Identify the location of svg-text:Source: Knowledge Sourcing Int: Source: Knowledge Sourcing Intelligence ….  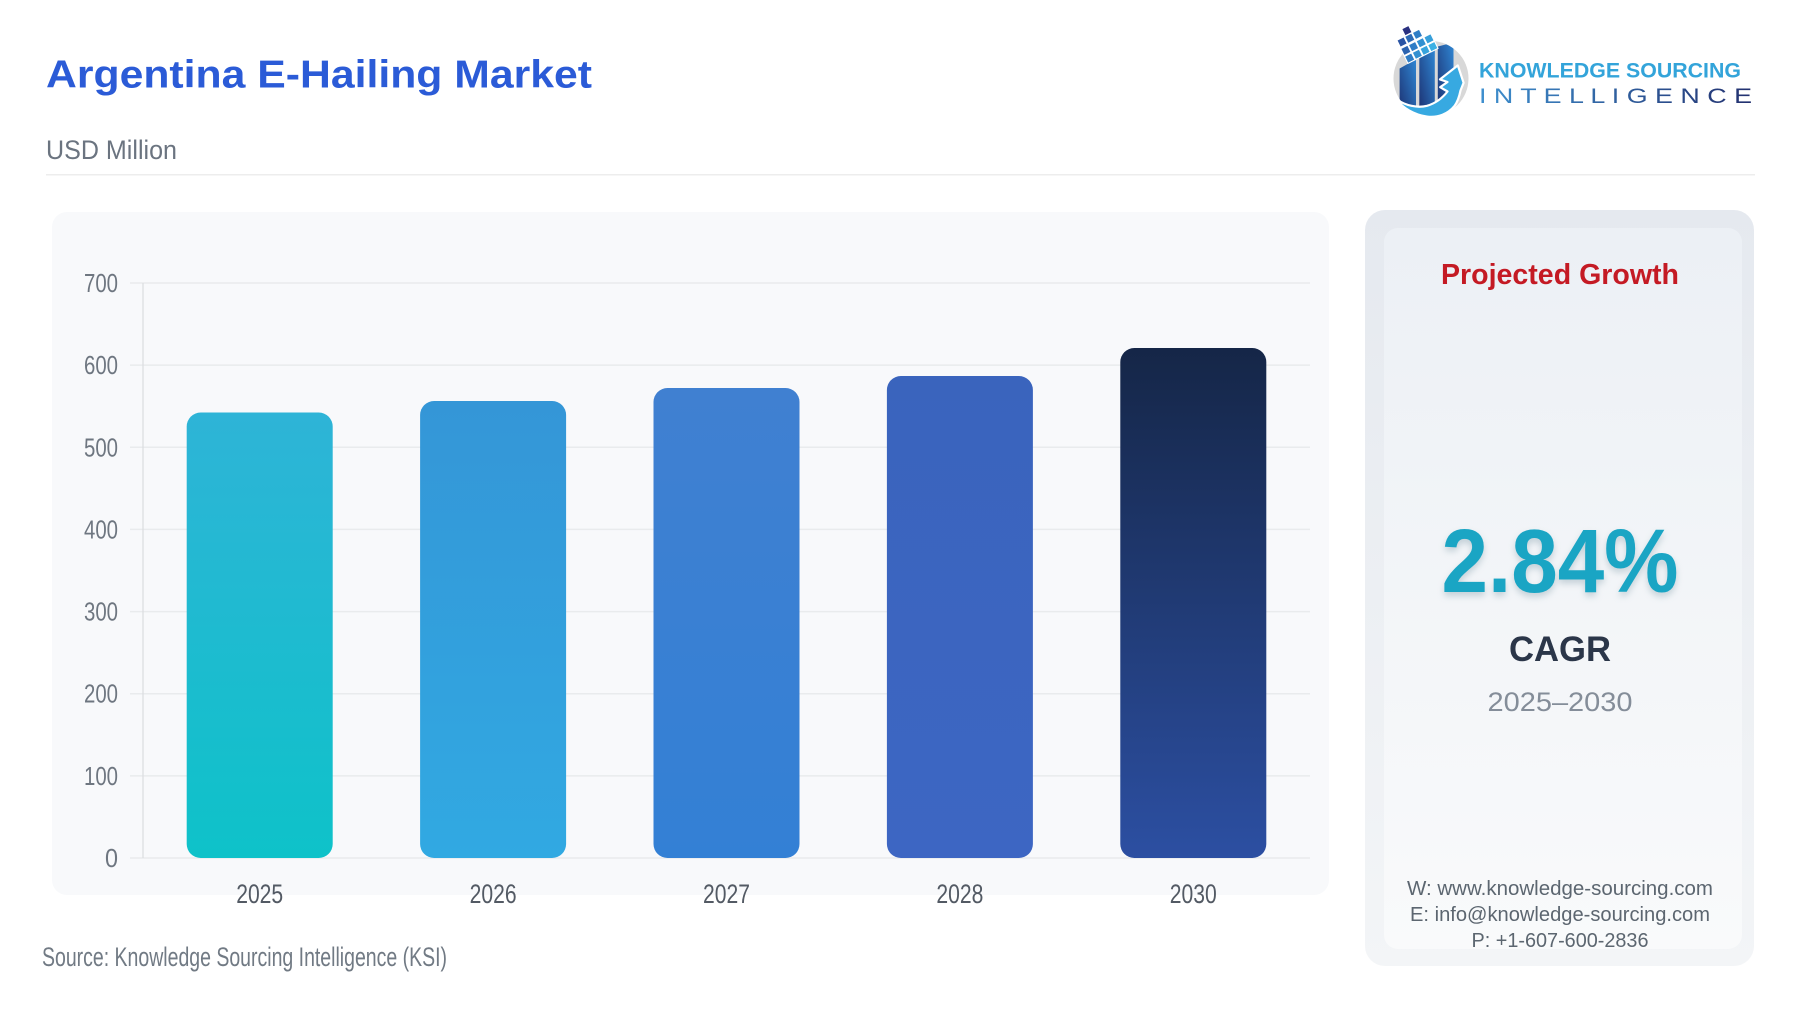
(244, 957).